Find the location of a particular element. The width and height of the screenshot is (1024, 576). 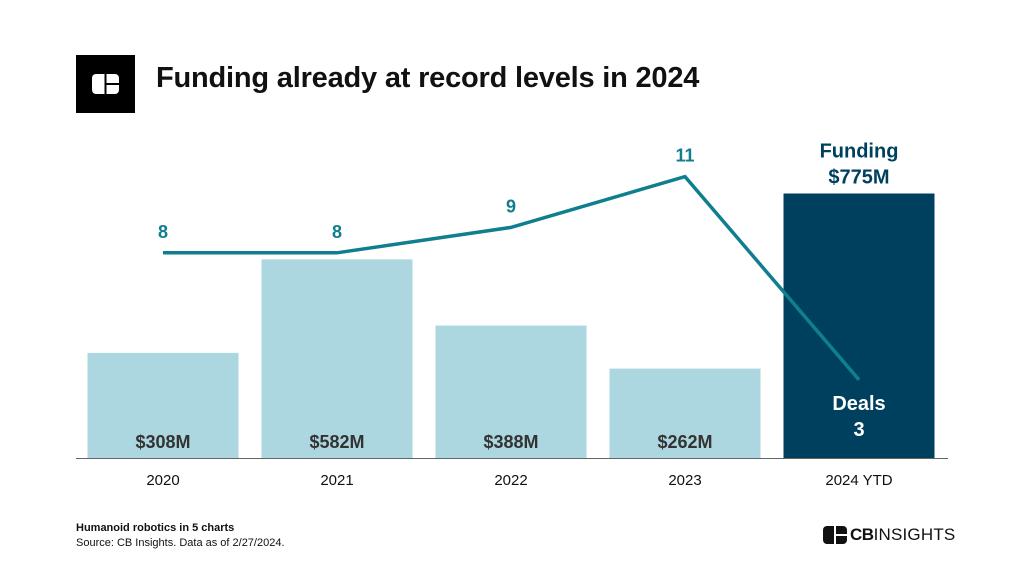

deals-annotation-title: Deals is located at coordinates (858, 404).